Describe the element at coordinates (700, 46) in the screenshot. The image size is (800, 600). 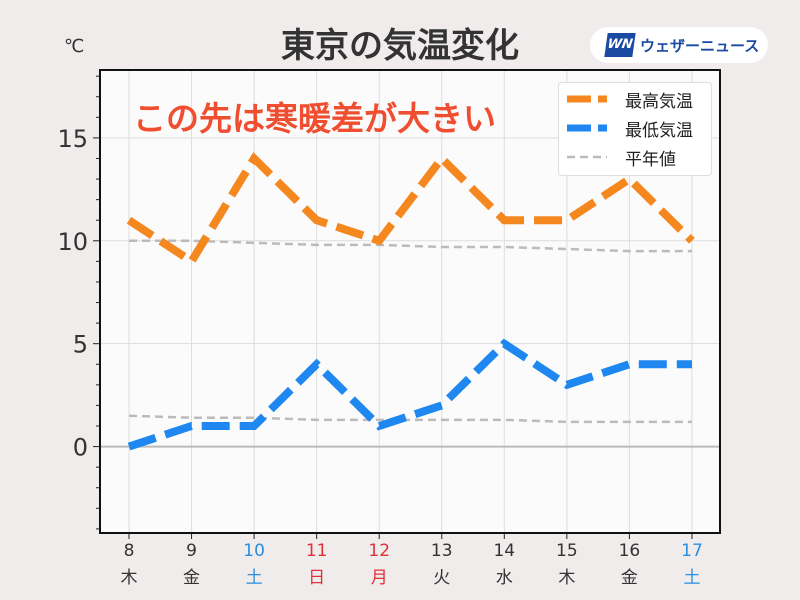
I see `logo-text: ウェザーニュース` at that location.